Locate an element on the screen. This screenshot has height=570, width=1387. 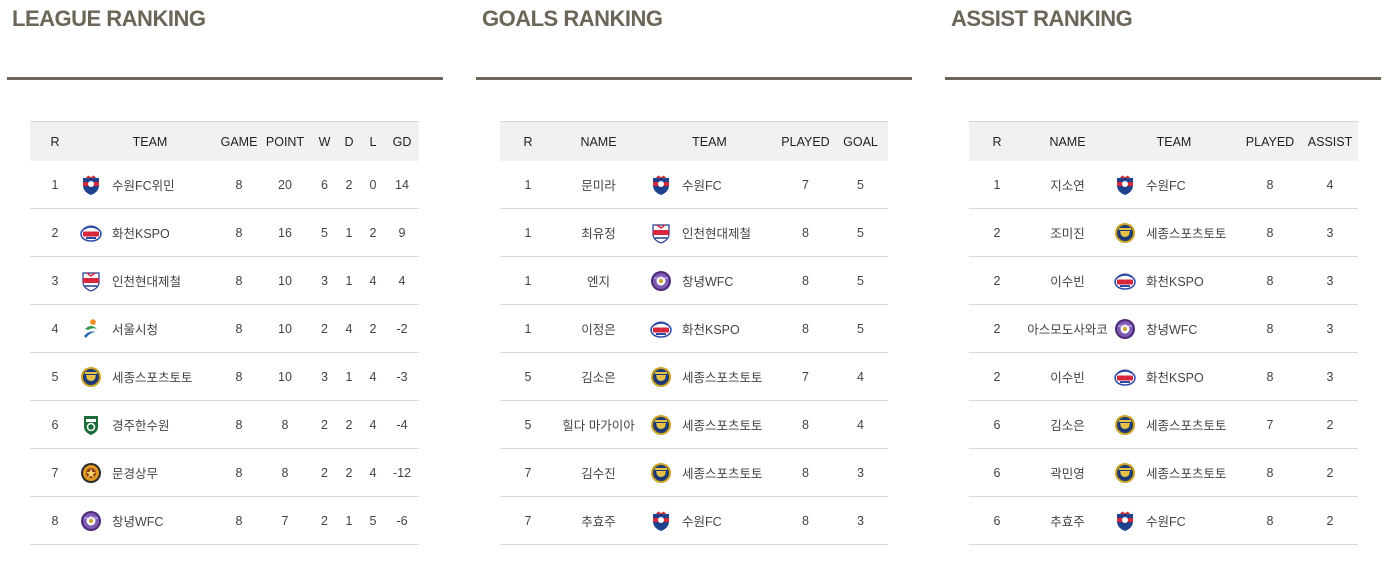
assist-ranking-divider is located at coordinates (1163, 78).